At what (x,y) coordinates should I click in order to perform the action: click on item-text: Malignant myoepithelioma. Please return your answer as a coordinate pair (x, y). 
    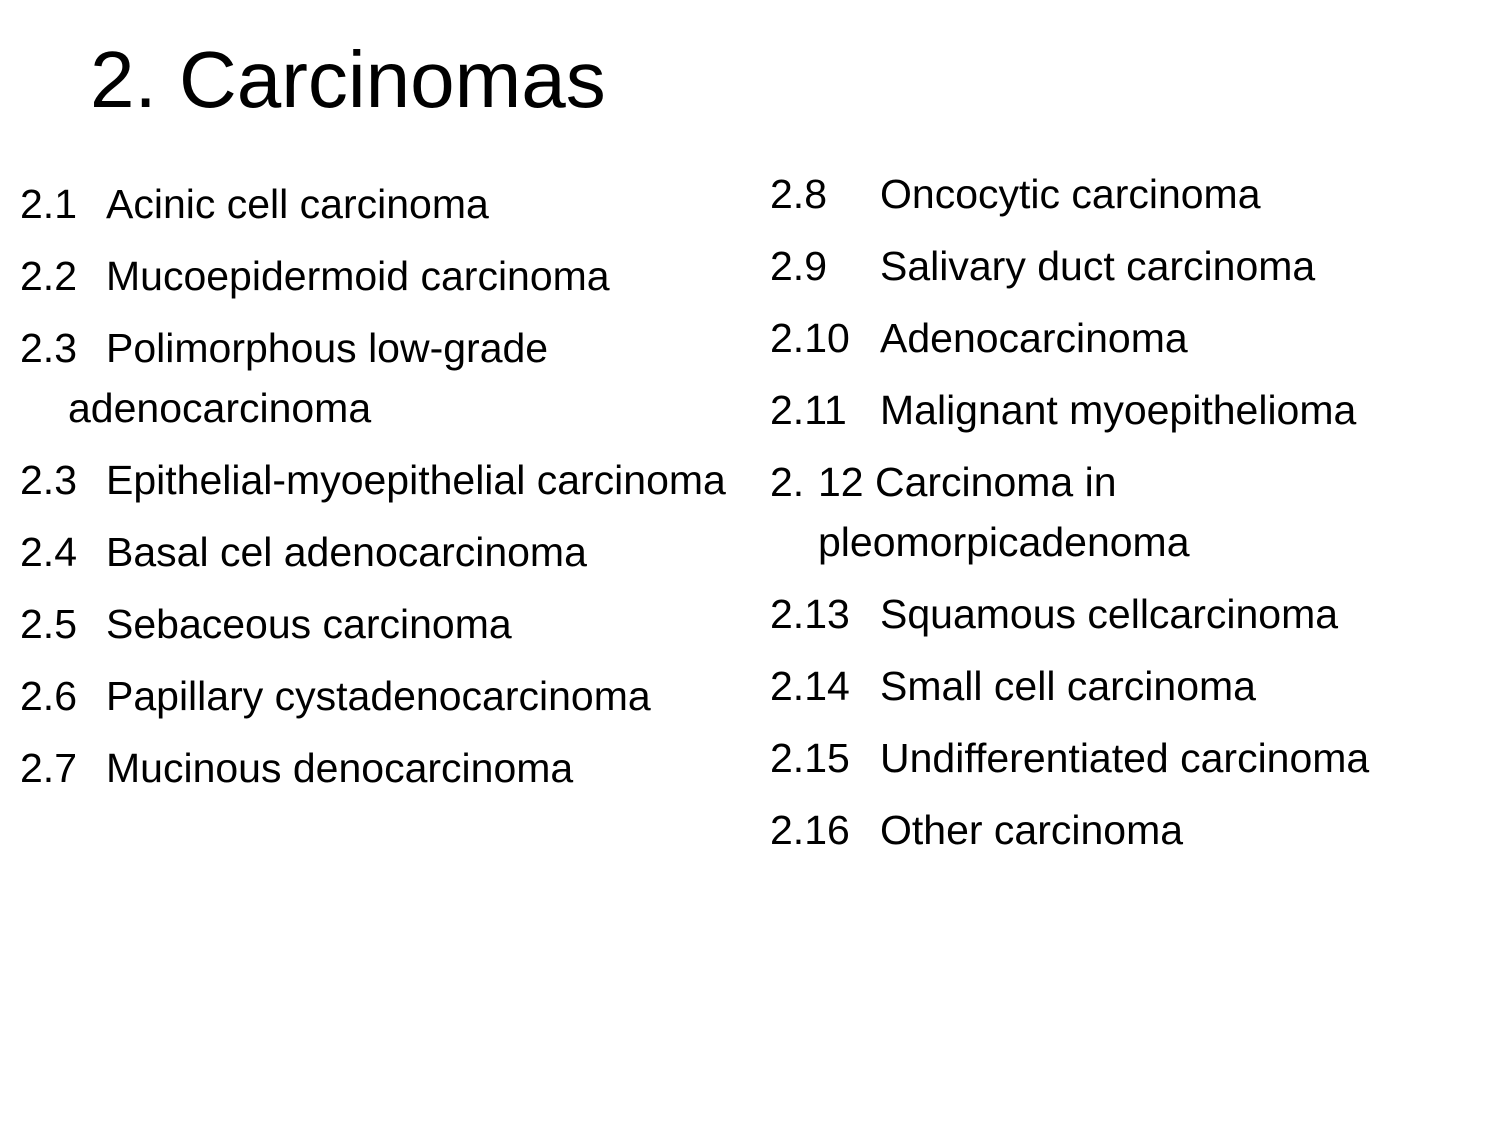
    Looking at the image, I should click on (1118, 410).